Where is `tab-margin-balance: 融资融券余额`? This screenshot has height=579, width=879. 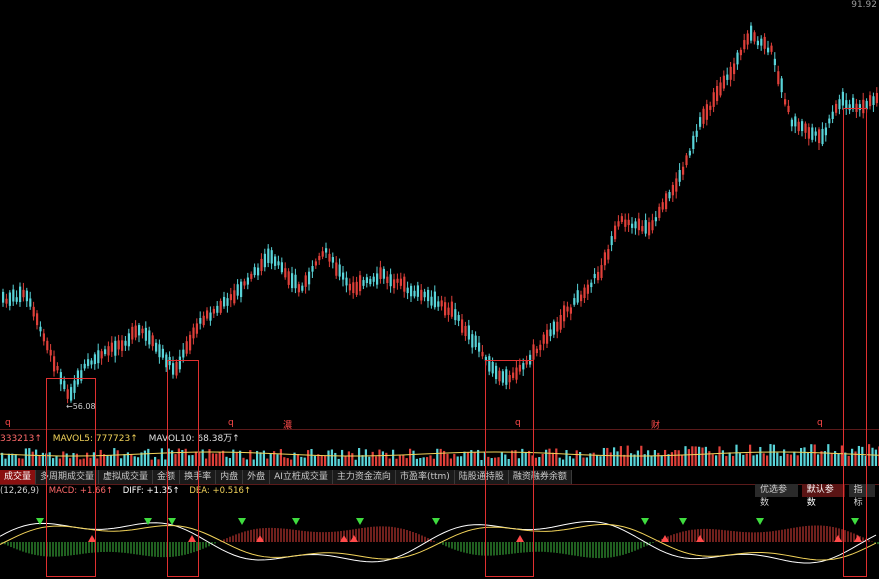 tab-margin-balance: 融资融券余额 is located at coordinates (540, 477).